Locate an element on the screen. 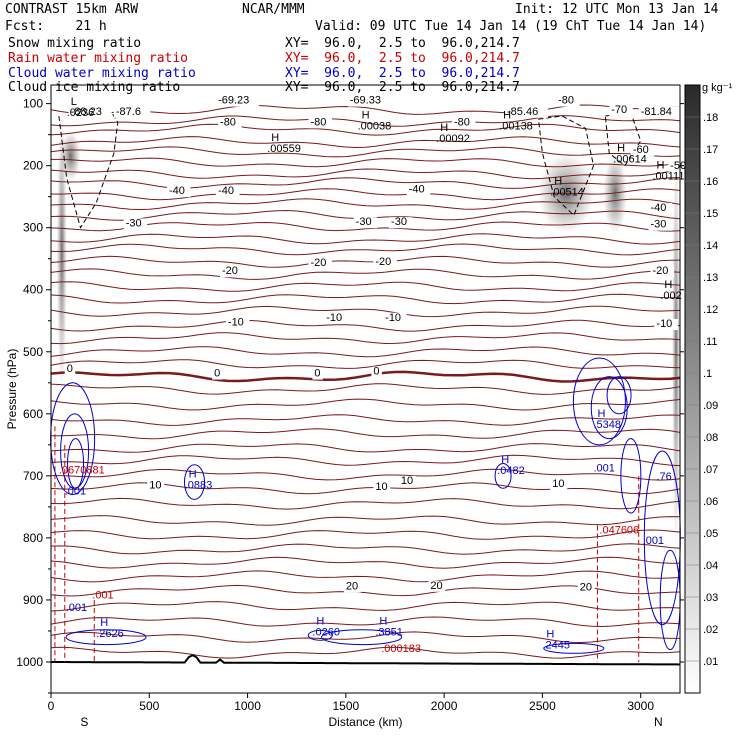 This screenshot has height=740, width=740. x-tick-label: 2500 is located at coordinates (542, 706).